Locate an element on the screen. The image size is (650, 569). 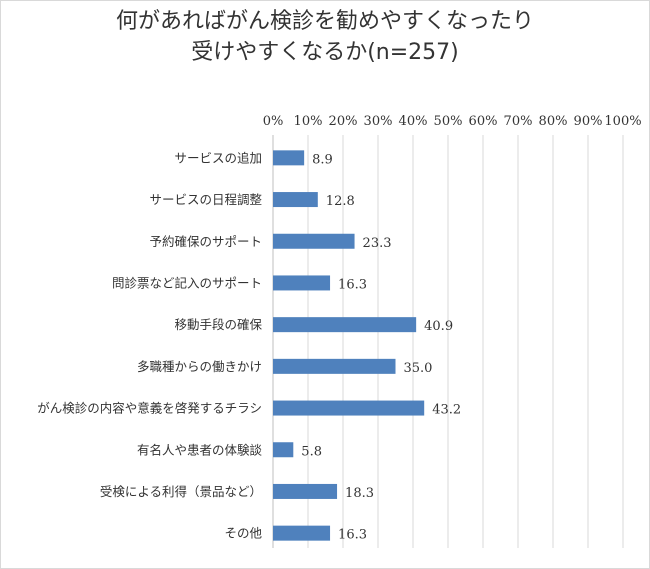
x-tick-label: 70% is located at coordinates (518, 121).